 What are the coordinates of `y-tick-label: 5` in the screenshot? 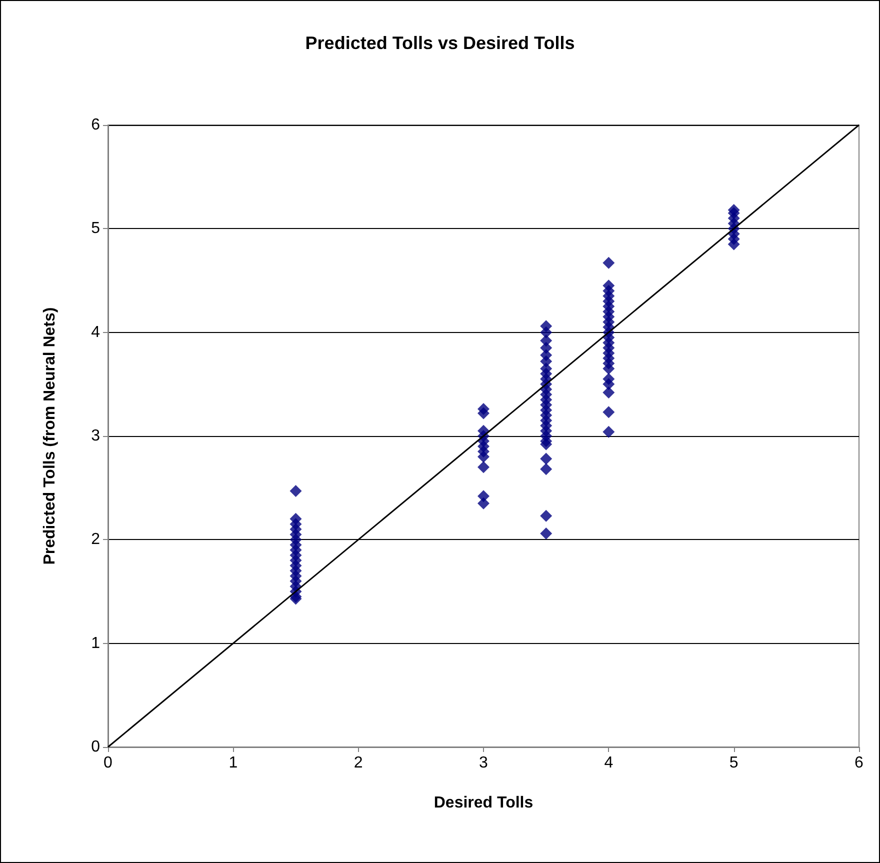 It's located at (95, 229).